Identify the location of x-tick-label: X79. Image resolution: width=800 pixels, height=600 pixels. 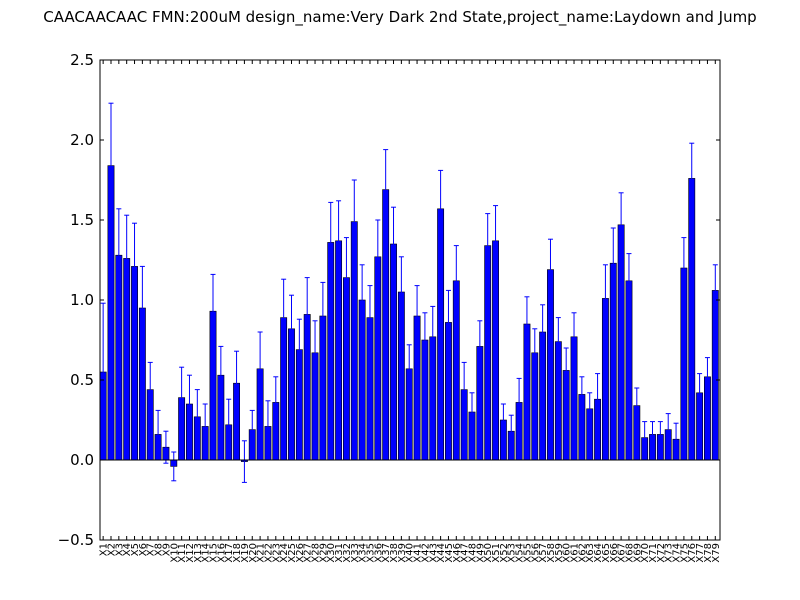
(716, 553).